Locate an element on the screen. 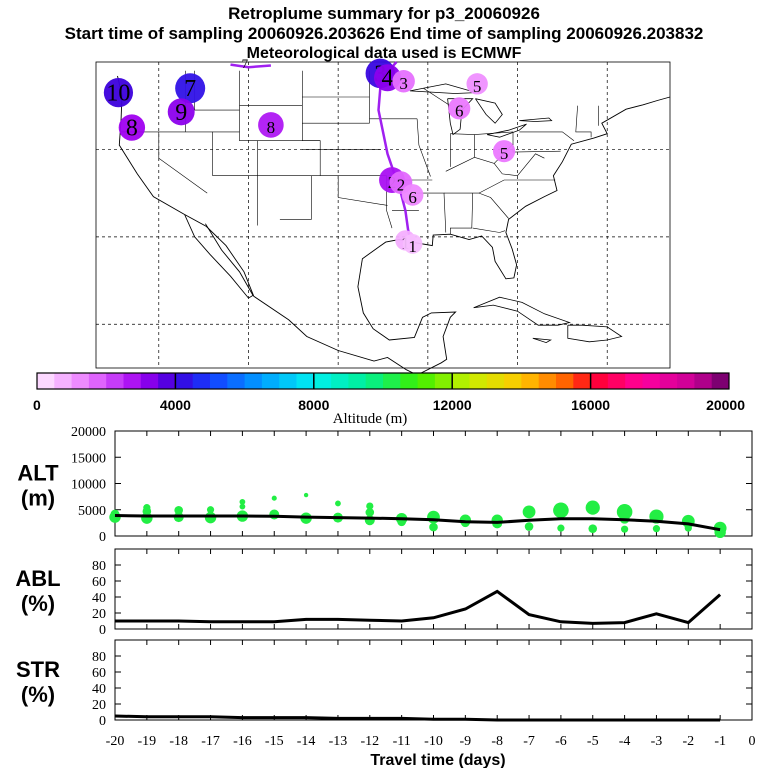  x-tick-label: -16 is located at coordinates (242, 741).